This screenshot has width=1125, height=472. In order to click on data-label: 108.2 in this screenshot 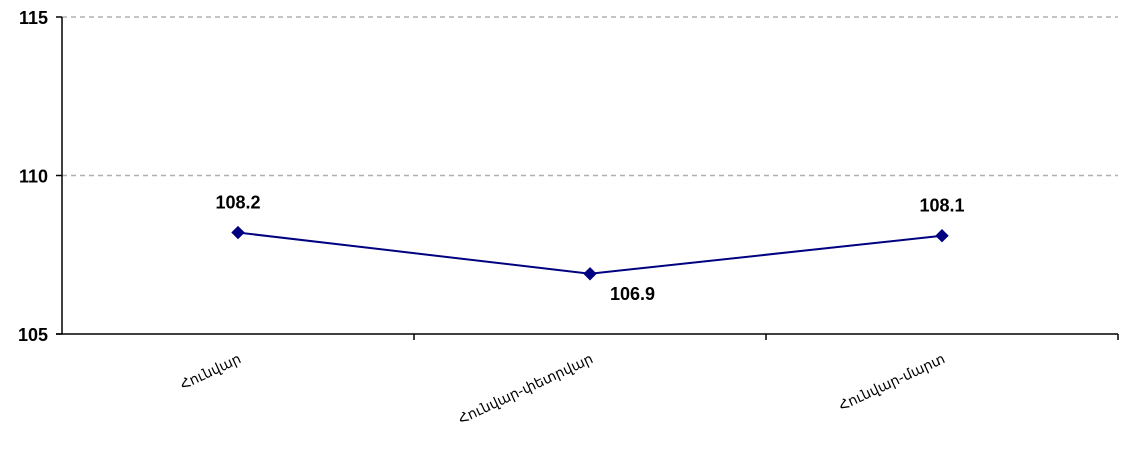, I will do `click(237, 203)`.